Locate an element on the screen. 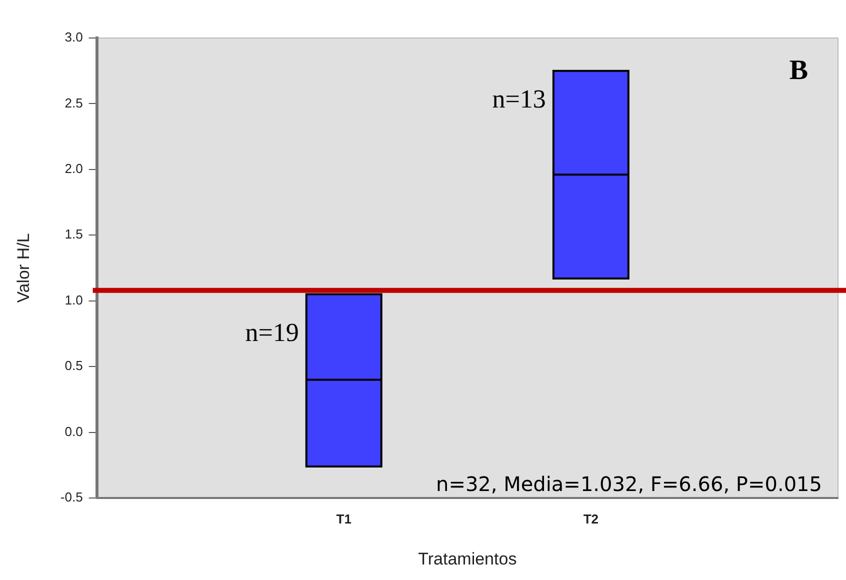 The height and width of the screenshot is (580, 846). y-tick-label: 3.0 is located at coordinates (73, 37).